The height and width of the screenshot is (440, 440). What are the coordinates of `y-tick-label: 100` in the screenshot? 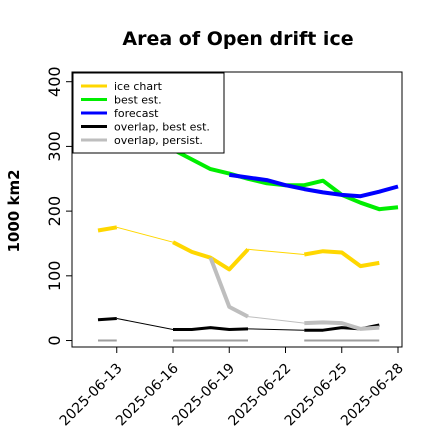 It's located at (54, 276).